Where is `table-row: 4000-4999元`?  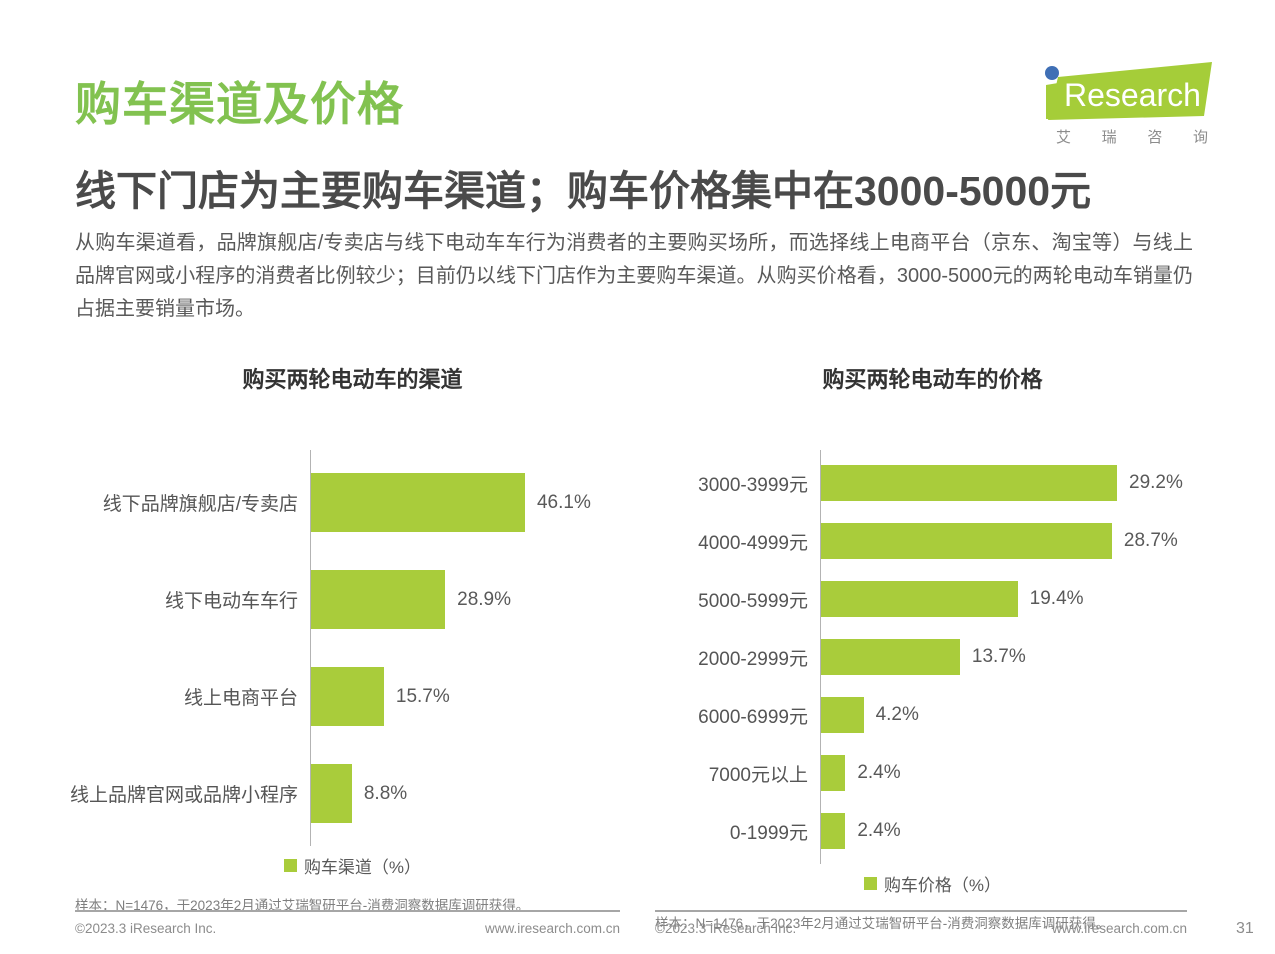
table-row: 4000-4999元 is located at coordinates (737, 541).